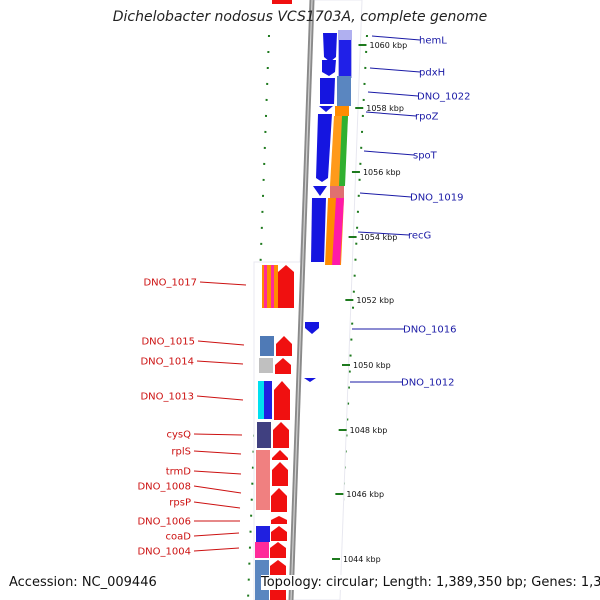 This screenshot has height=600, width=600. Describe the element at coordinates (179, 472) in the screenshot. I see `gene-label-trmD: trmD` at that location.